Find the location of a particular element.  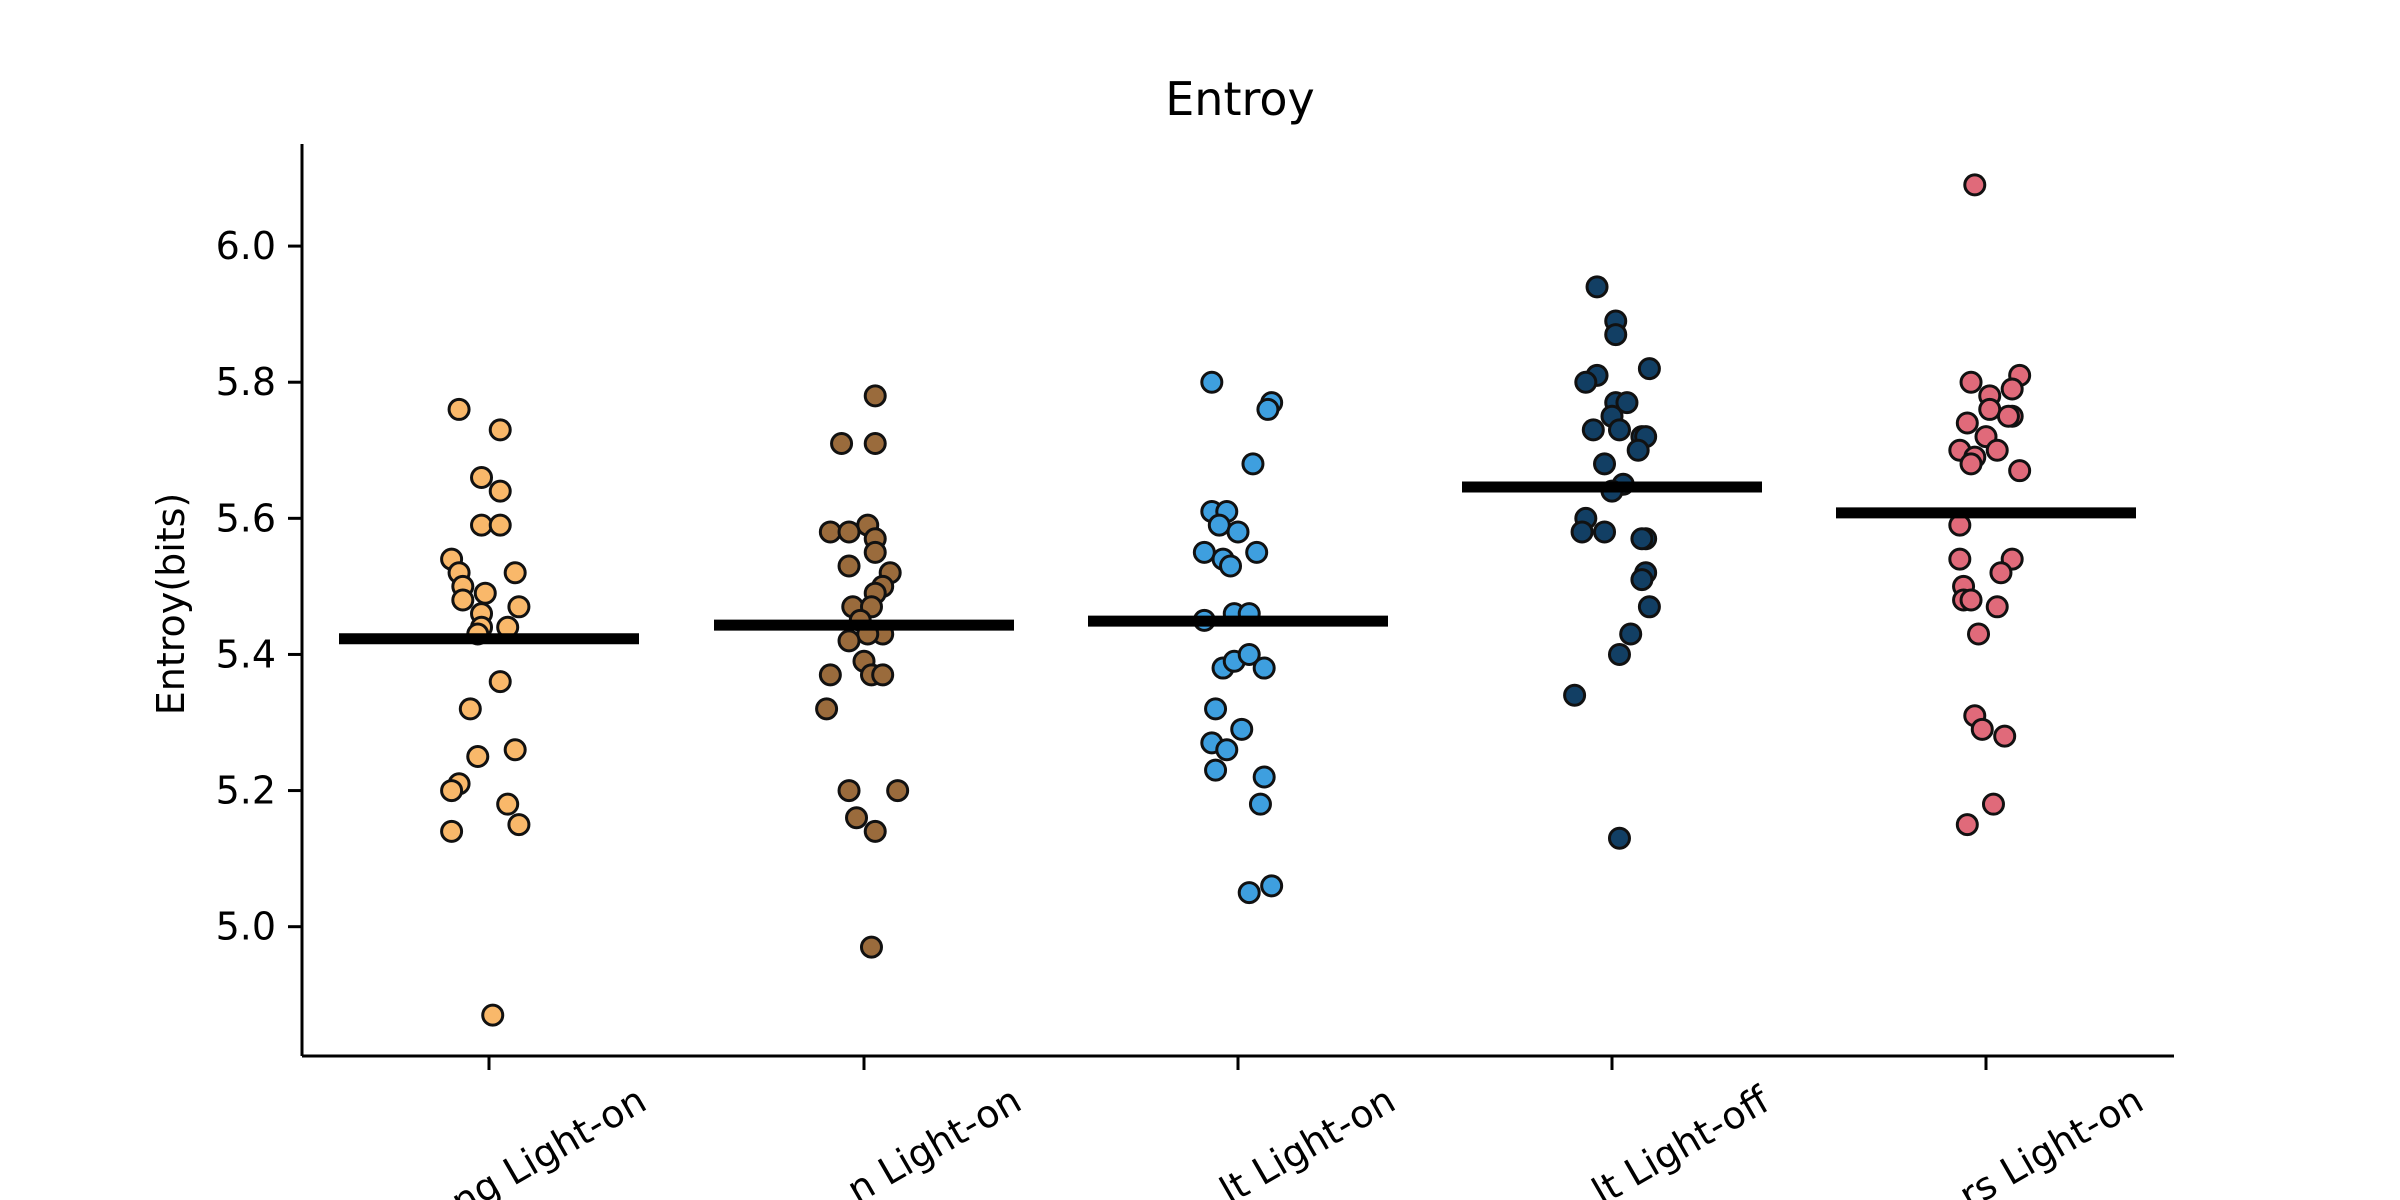

x-tick-label: lt Light-off is located at coordinates (1681, 1138).